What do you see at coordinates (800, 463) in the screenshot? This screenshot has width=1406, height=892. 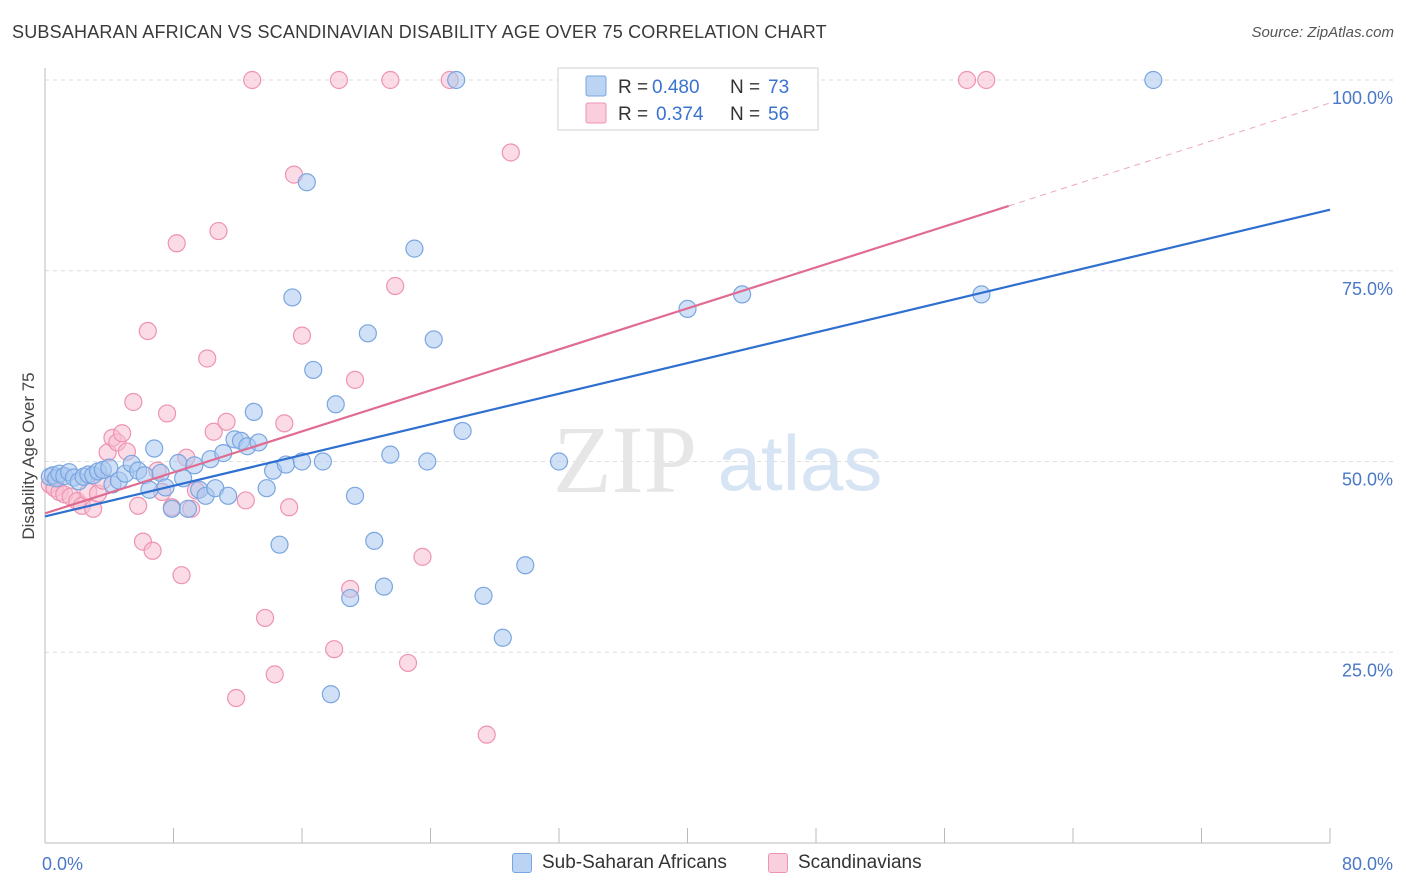 I see `watermark-atlas: atlas` at bounding box center [800, 463].